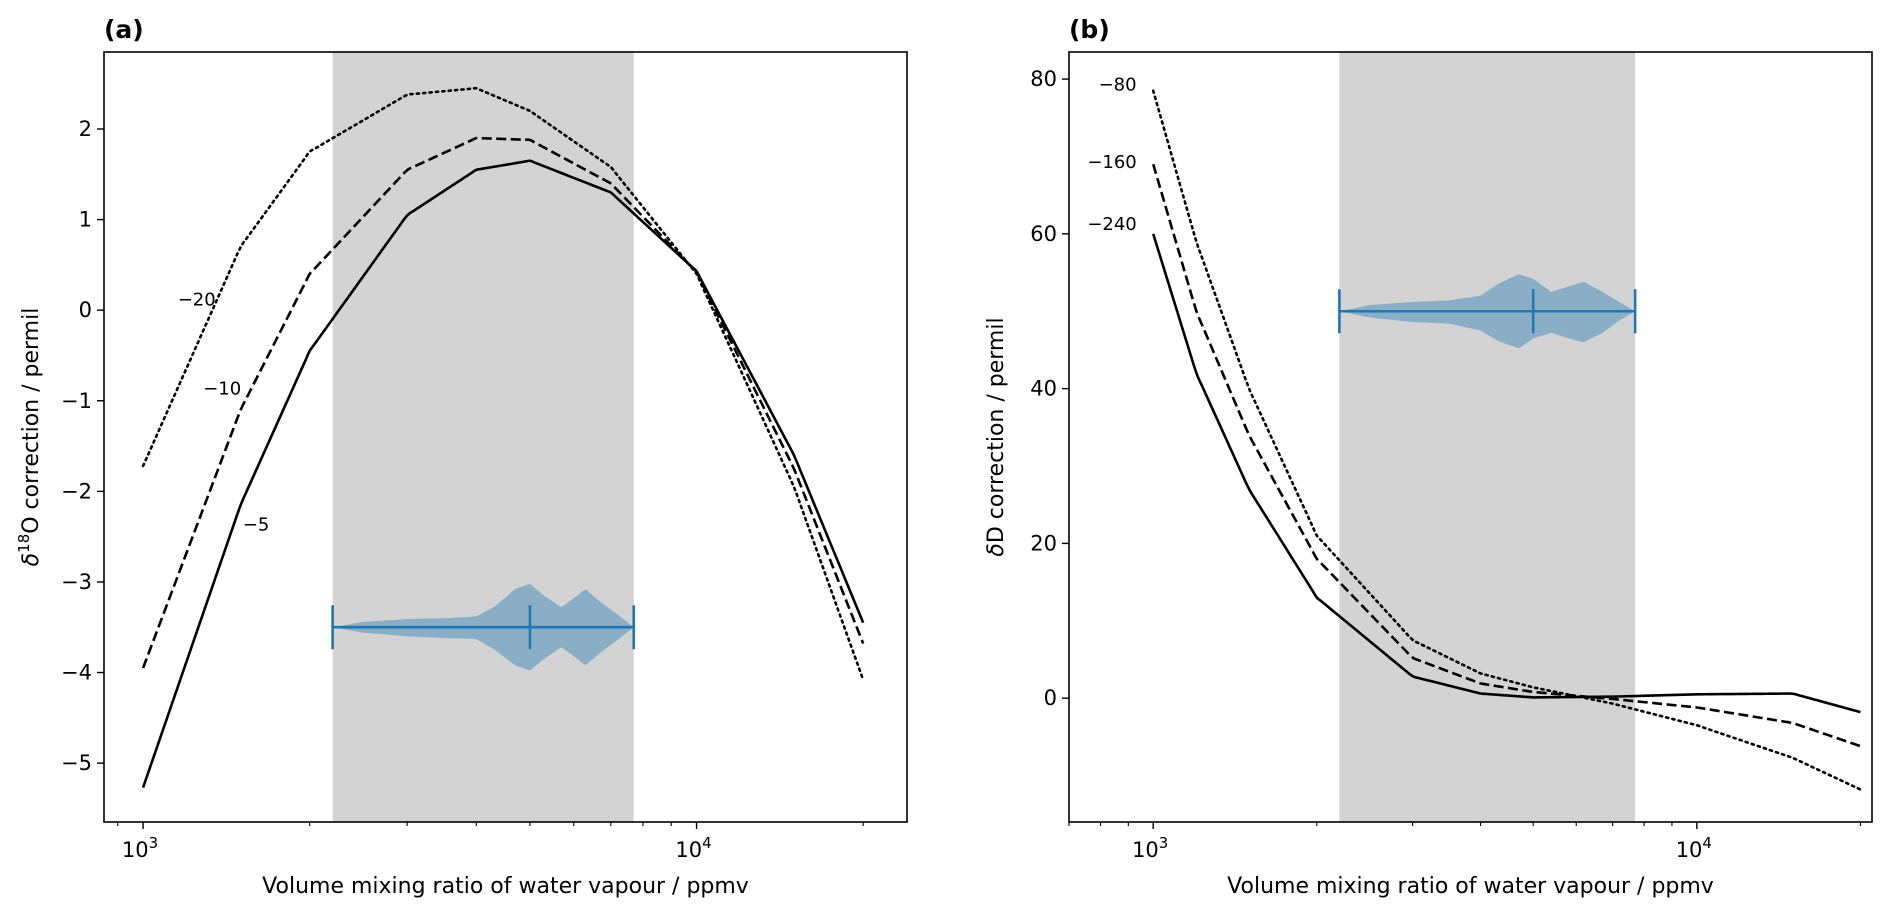 The image size is (1892, 909). I want to click on panel-label: (a), so click(124, 29).